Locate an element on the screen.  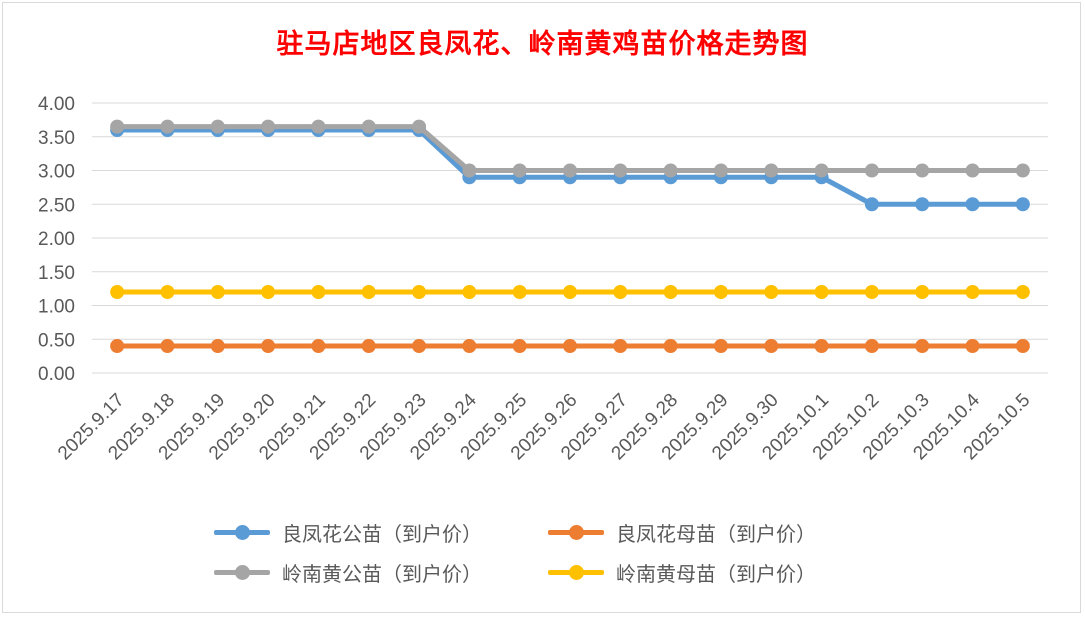
y-tick-label: 3.00 is located at coordinates (56, 172).